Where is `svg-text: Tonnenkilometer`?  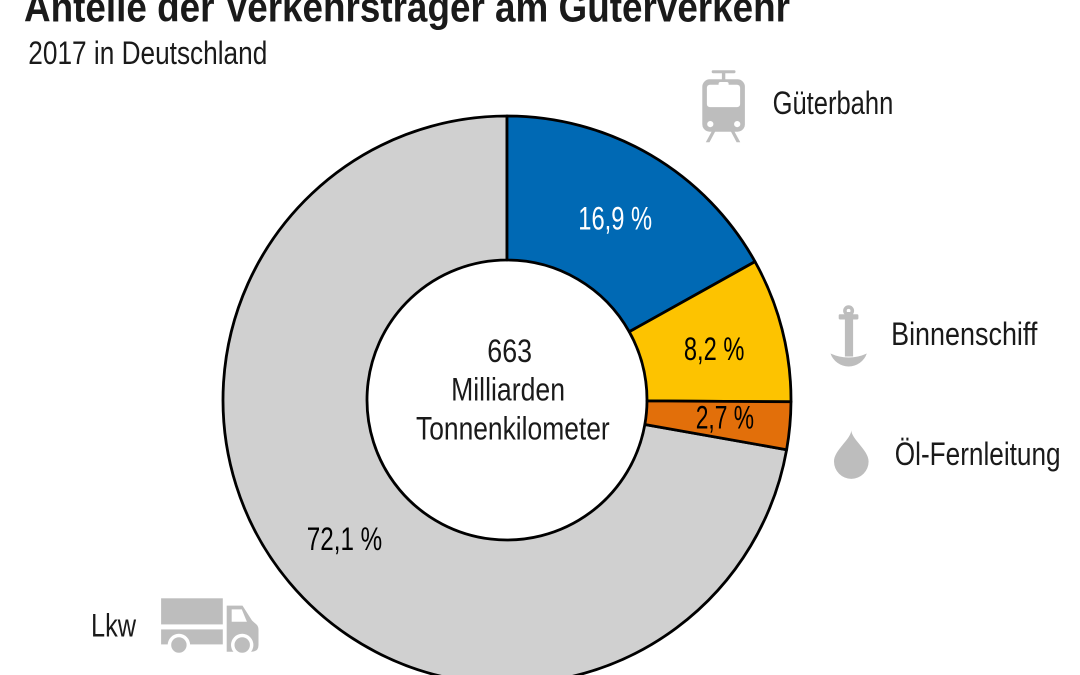 svg-text: Tonnenkilometer is located at coordinates (513, 429).